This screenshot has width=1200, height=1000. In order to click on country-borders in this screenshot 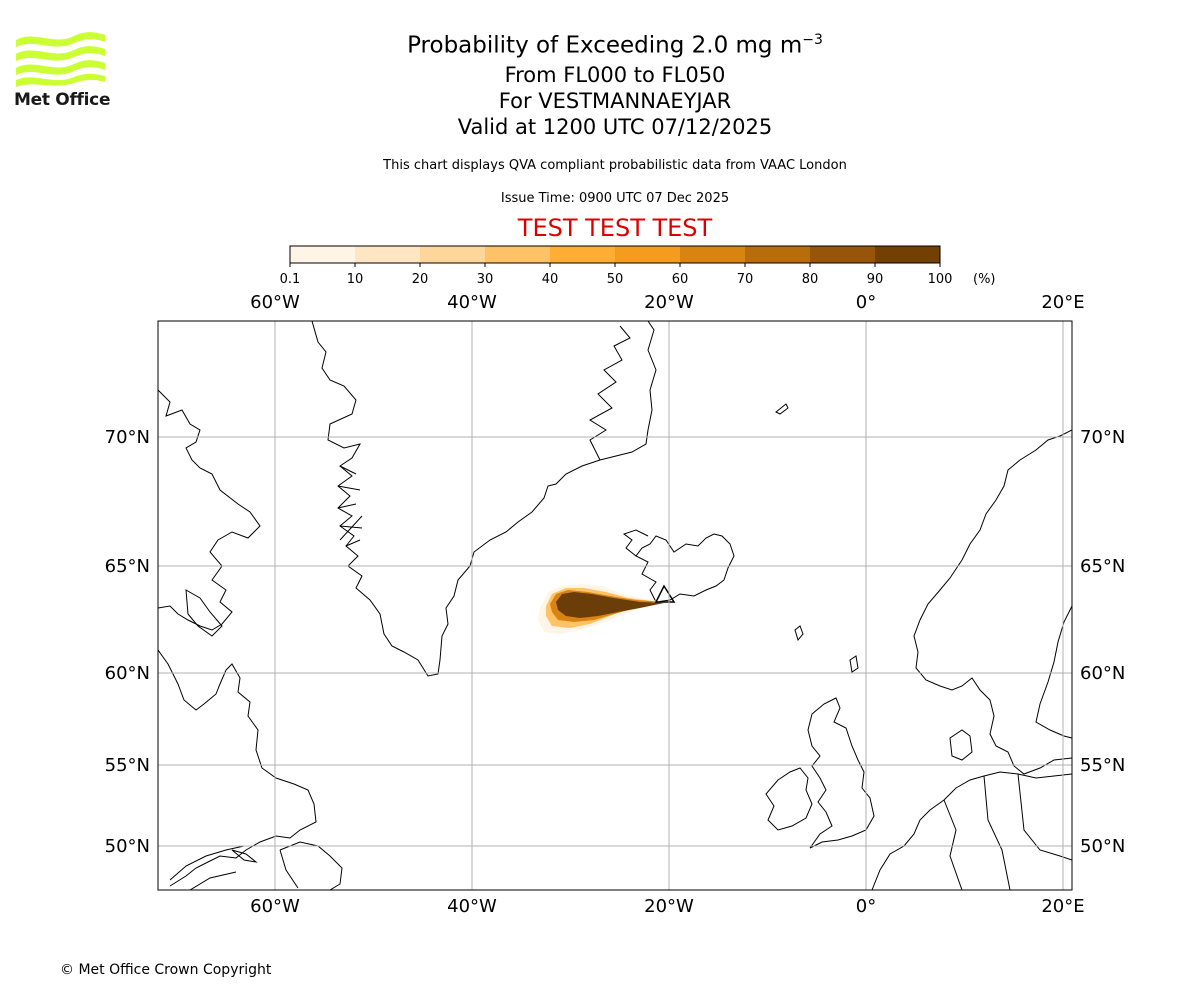, I will do `click(1007, 831)`.